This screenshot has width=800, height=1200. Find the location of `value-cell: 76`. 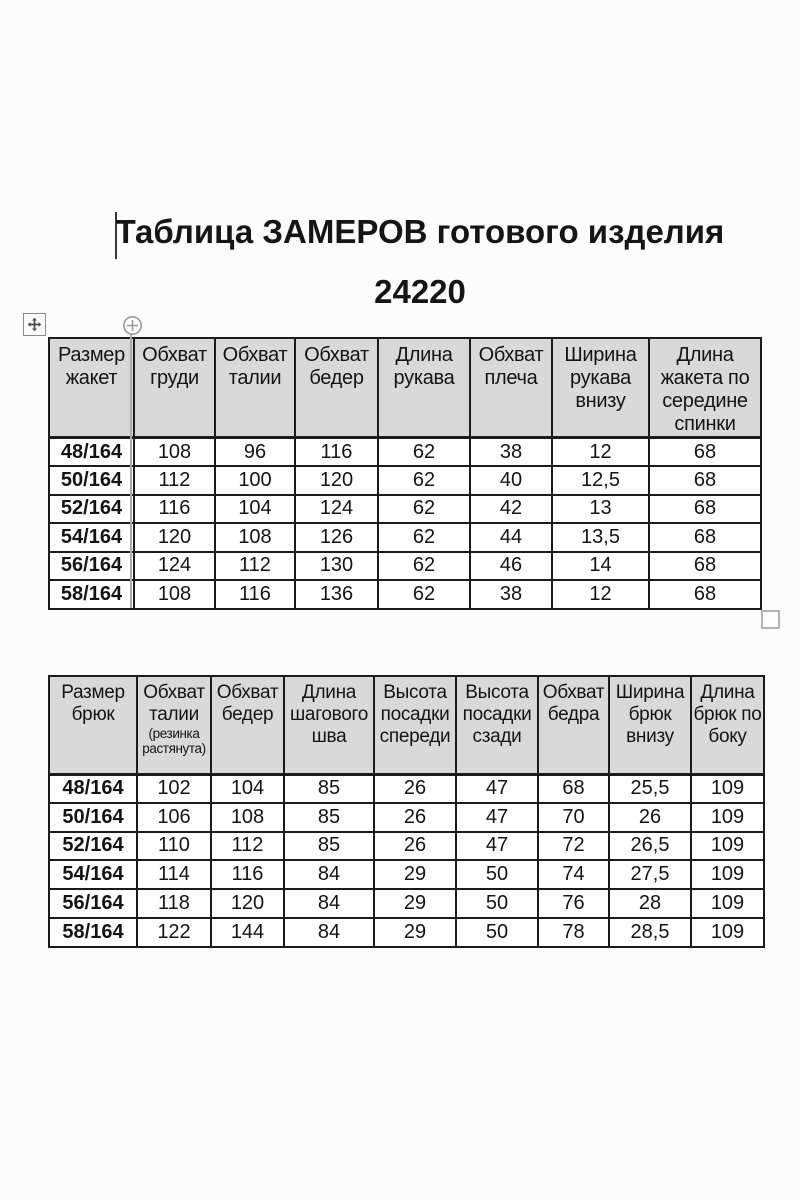

value-cell: 76 is located at coordinates (573, 903).